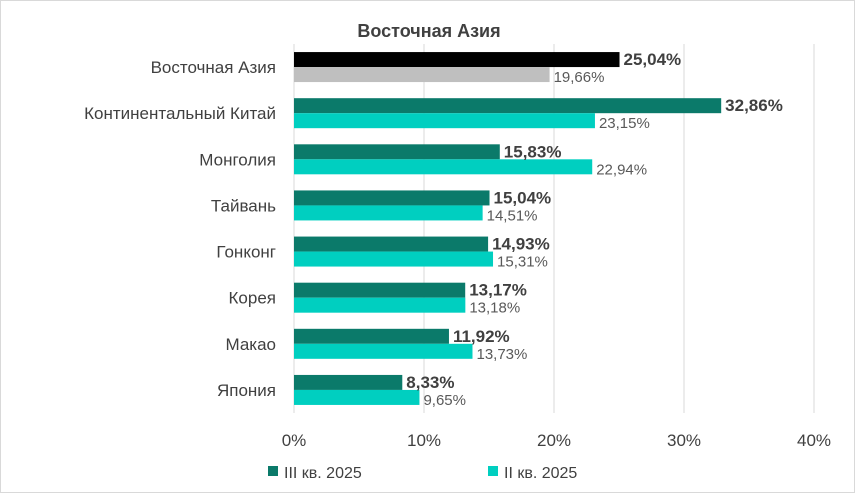  I want to click on x-tick-label: 20%, so click(554, 440).